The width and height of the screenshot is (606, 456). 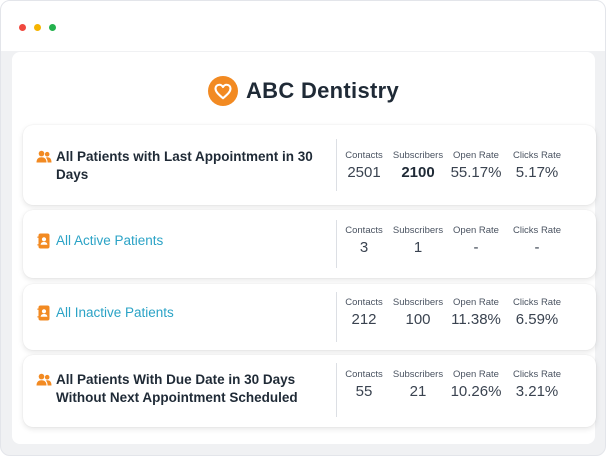 What do you see at coordinates (110, 240) in the screenshot?
I see `segment-name: All Active Patients` at bounding box center [110, 240].